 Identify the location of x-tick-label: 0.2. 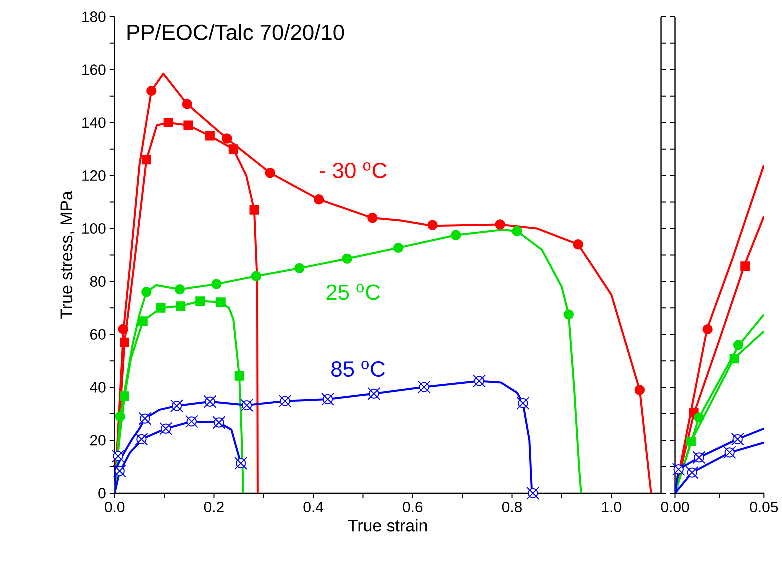
(214, 507).